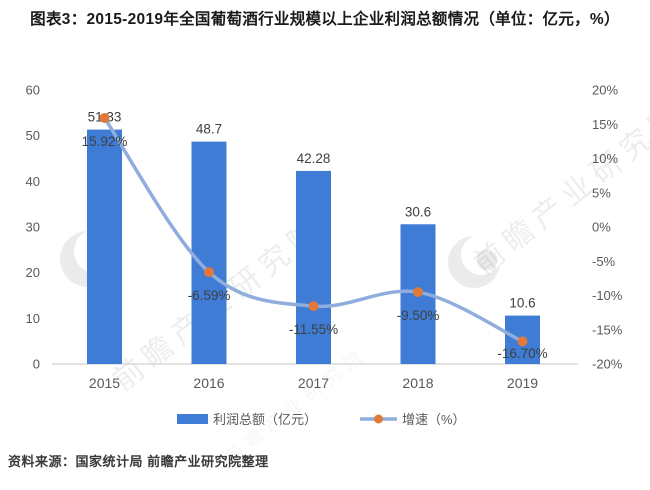 The height and width of the screenshot is (490, 650). Describe the element at coordinates (605, 90) in the screenshot. I see `right-axis-tick: 20%` at that location.